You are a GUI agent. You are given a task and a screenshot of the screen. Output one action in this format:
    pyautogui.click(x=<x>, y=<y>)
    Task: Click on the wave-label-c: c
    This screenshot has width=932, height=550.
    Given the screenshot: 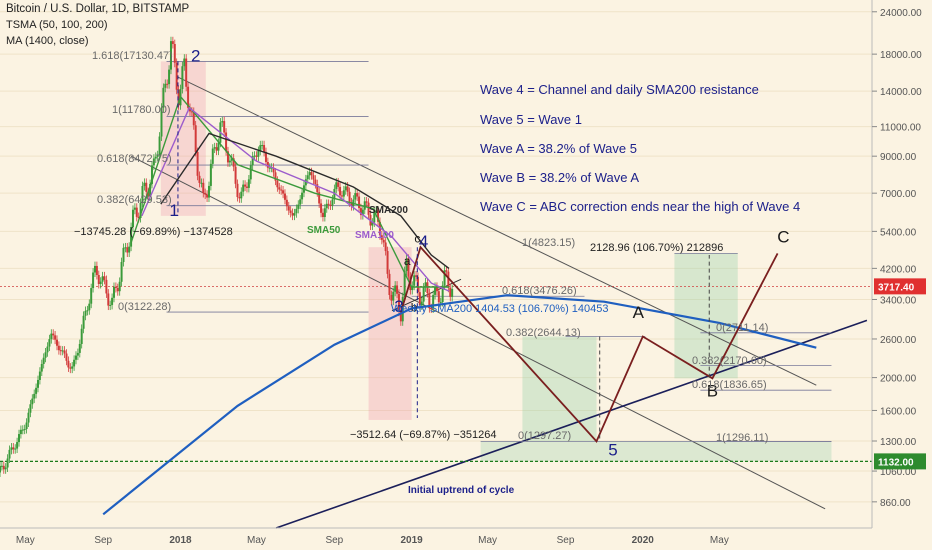 What is the action you would take?
    pyautogui.click(x=417, y=239)
    